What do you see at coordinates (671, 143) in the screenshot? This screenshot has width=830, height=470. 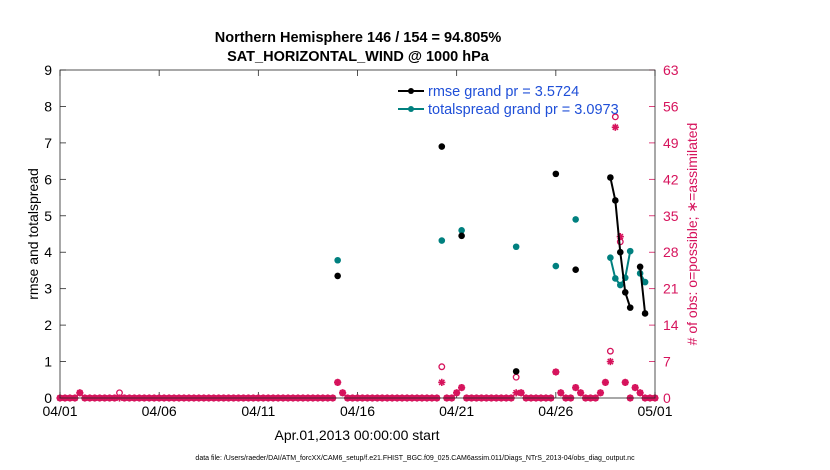 I see `y-right-tick-label: 49` at bounding box center [671, 143].